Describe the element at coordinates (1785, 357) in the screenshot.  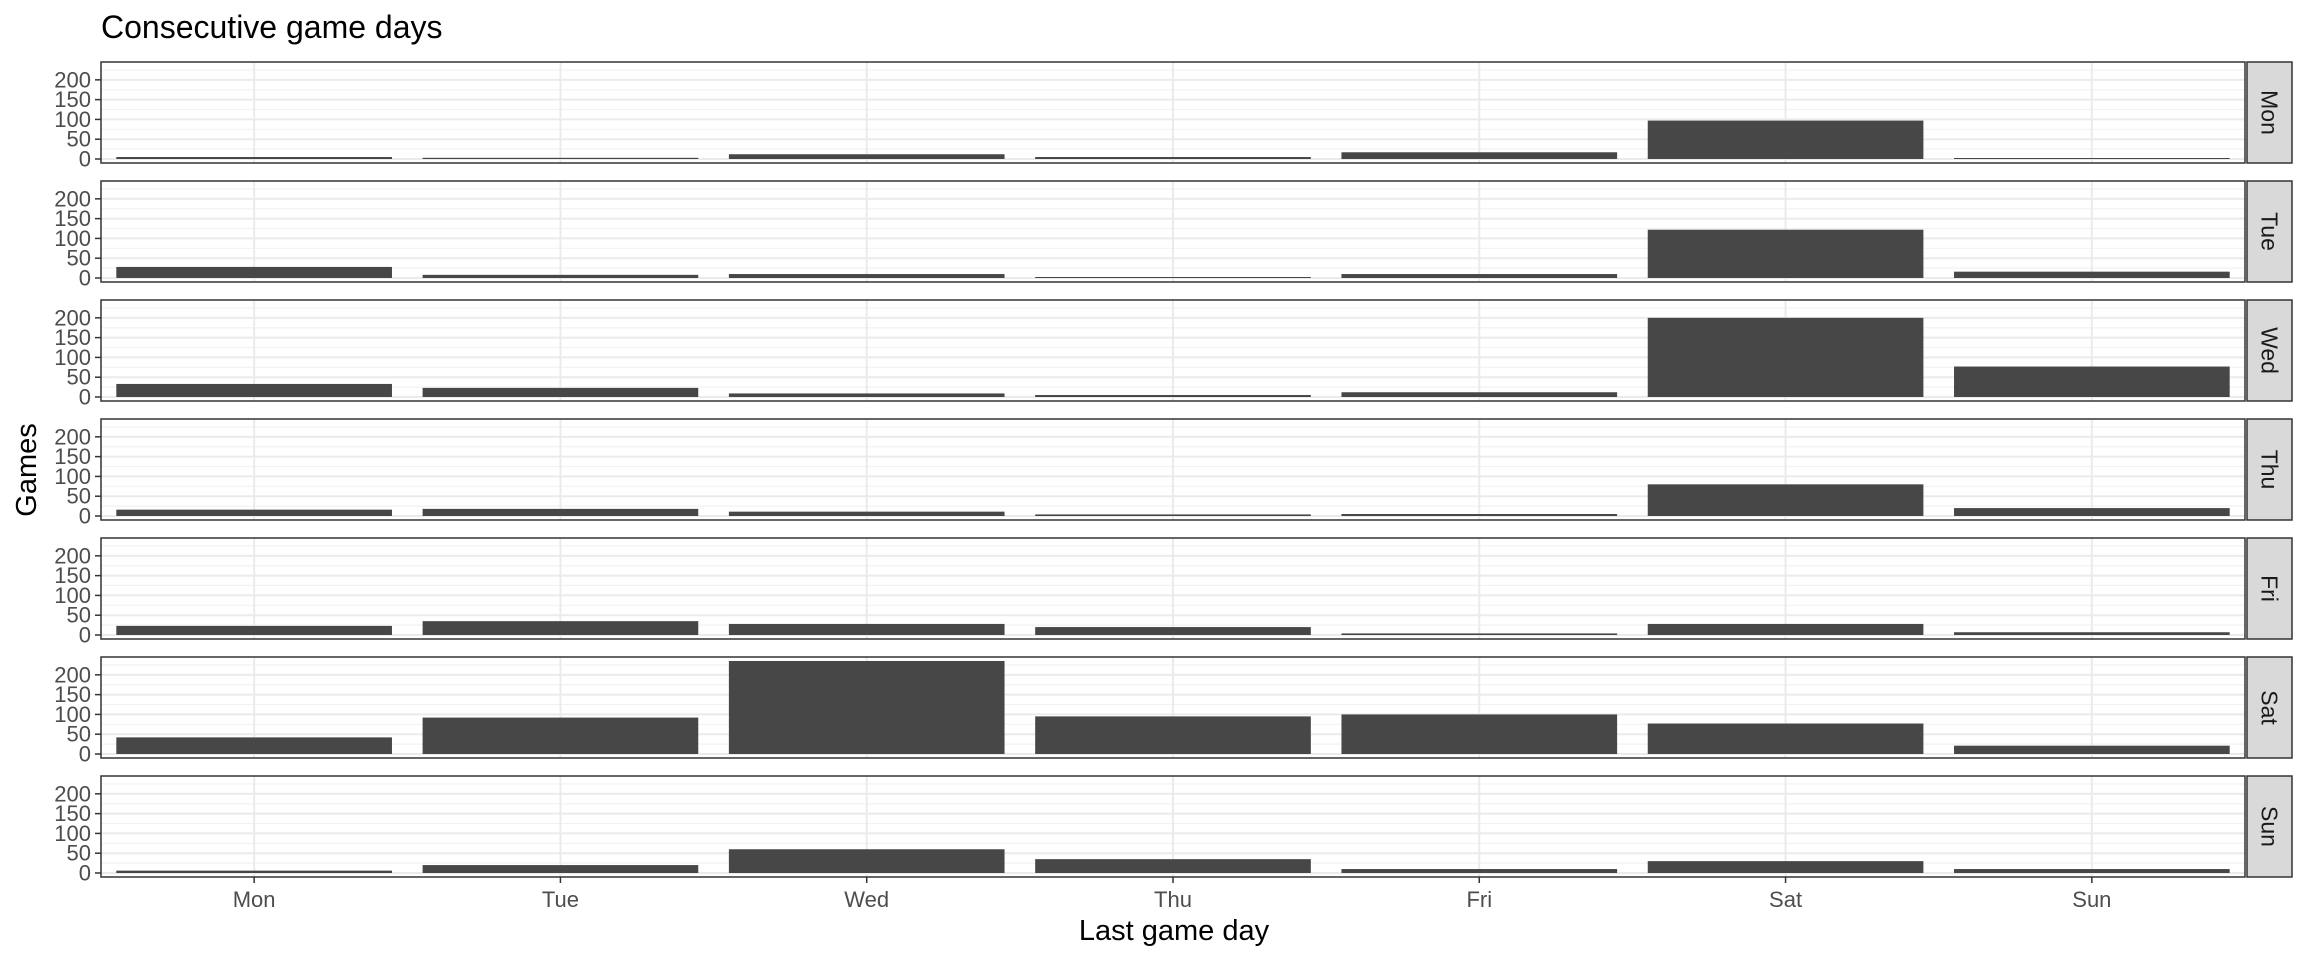
I see `bar-wed-sat` at that location.